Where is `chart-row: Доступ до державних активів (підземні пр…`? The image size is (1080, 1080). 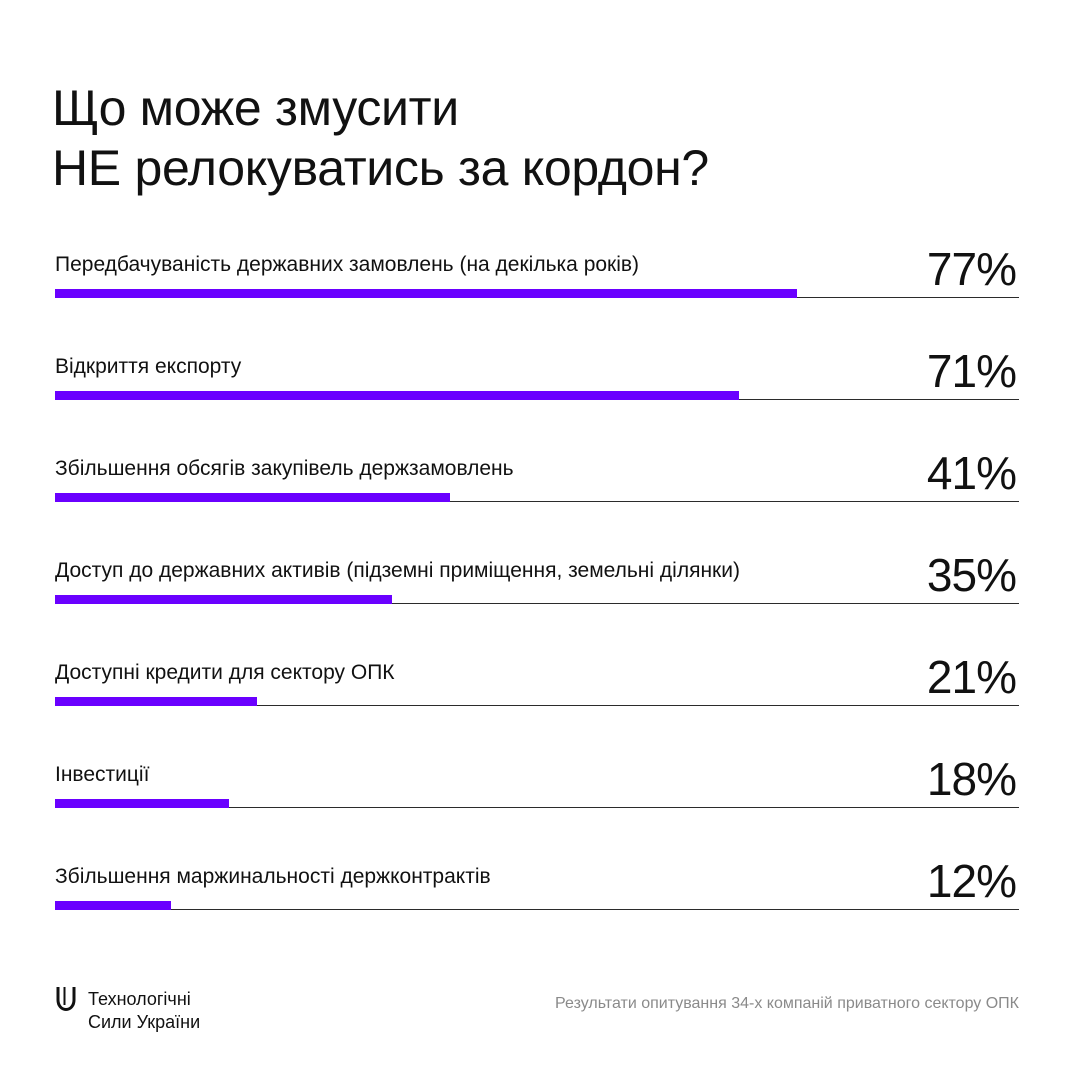
chart-row: Доступ до державних активів (підземні пр… is located at coordinates (537, 589).